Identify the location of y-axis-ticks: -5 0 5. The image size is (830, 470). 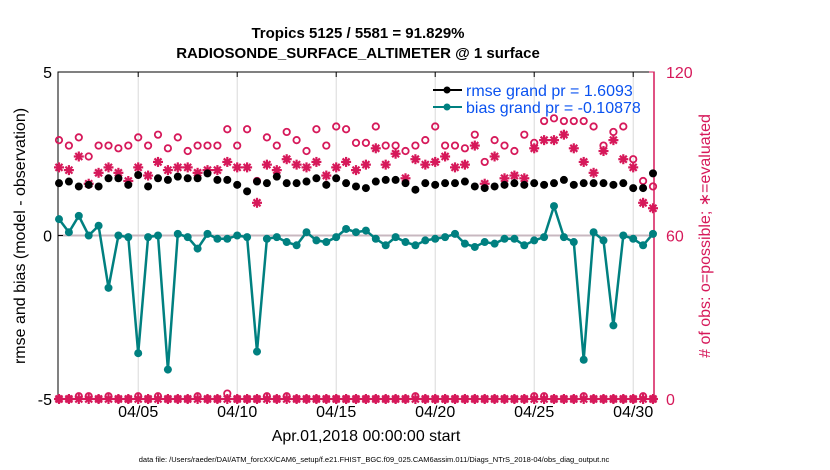
(50, 237).